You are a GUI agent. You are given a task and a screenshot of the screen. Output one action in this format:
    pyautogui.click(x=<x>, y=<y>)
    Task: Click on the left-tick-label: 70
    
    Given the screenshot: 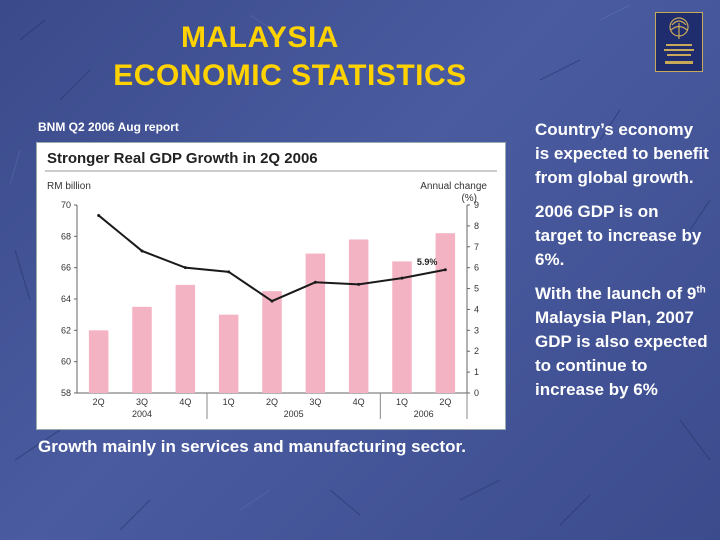 What is the action you would take?
    pyautogui.click(x=66, y=205)
    